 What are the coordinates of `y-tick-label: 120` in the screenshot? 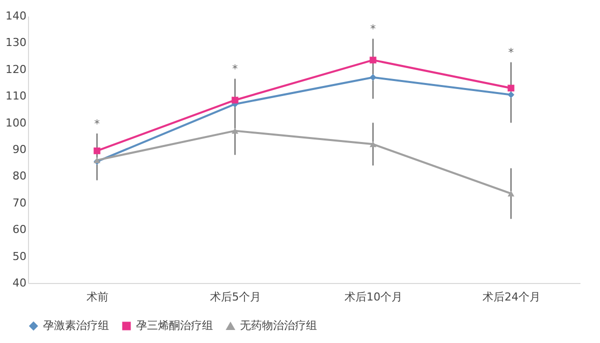 It's located at (16, 69).